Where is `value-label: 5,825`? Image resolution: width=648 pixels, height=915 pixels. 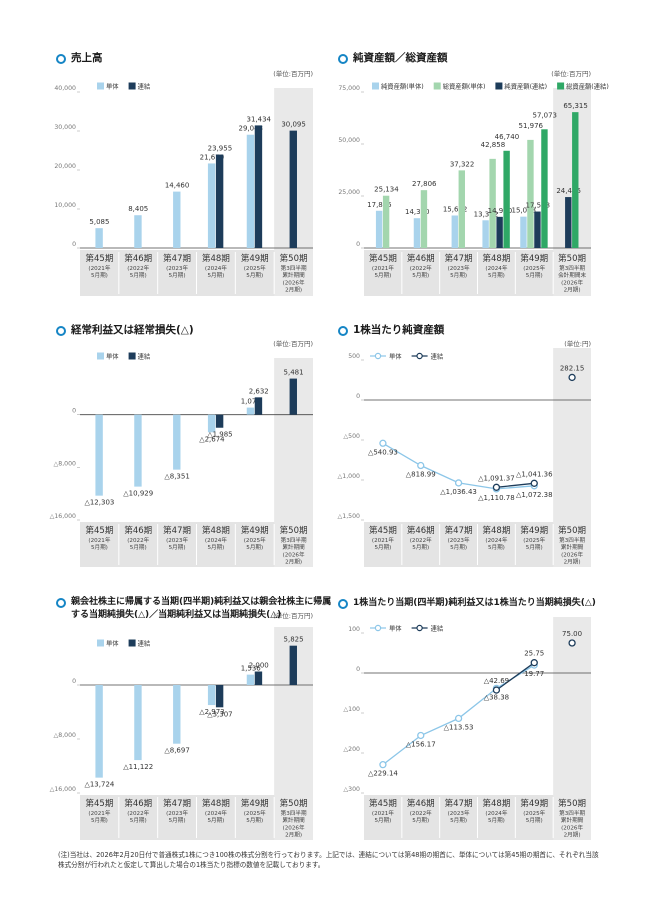
value-label: 5,825 is located at coordinates (294, 640).